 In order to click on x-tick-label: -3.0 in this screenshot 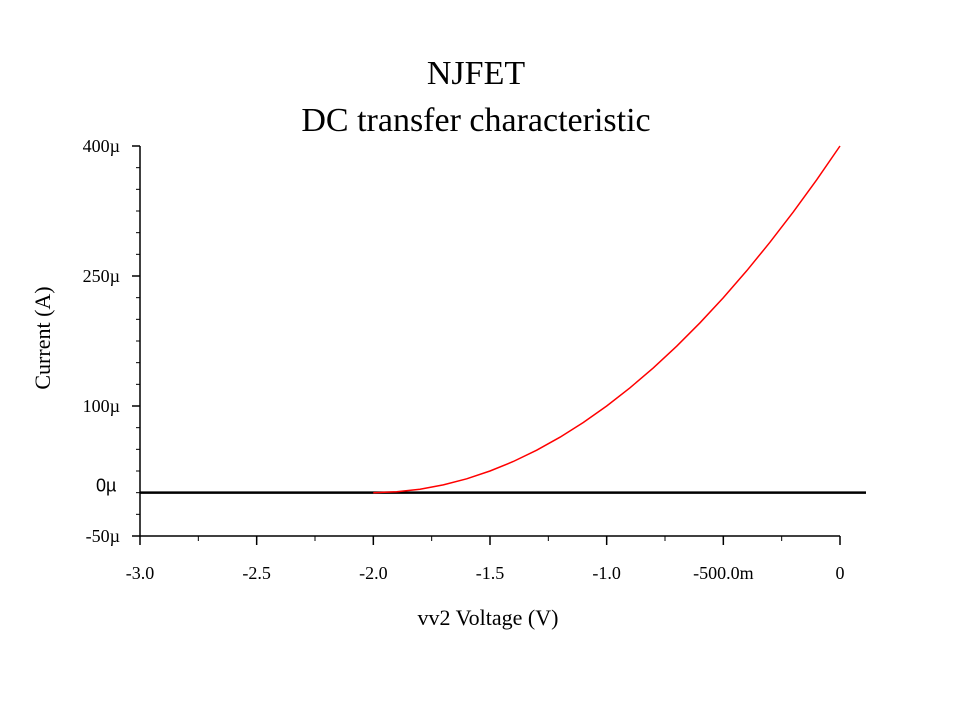, I will do `click(140, 573)`.